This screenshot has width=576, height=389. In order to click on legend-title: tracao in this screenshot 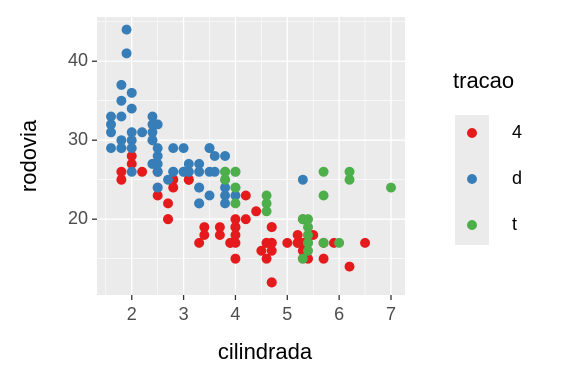, I will do `click(483, 80)`.